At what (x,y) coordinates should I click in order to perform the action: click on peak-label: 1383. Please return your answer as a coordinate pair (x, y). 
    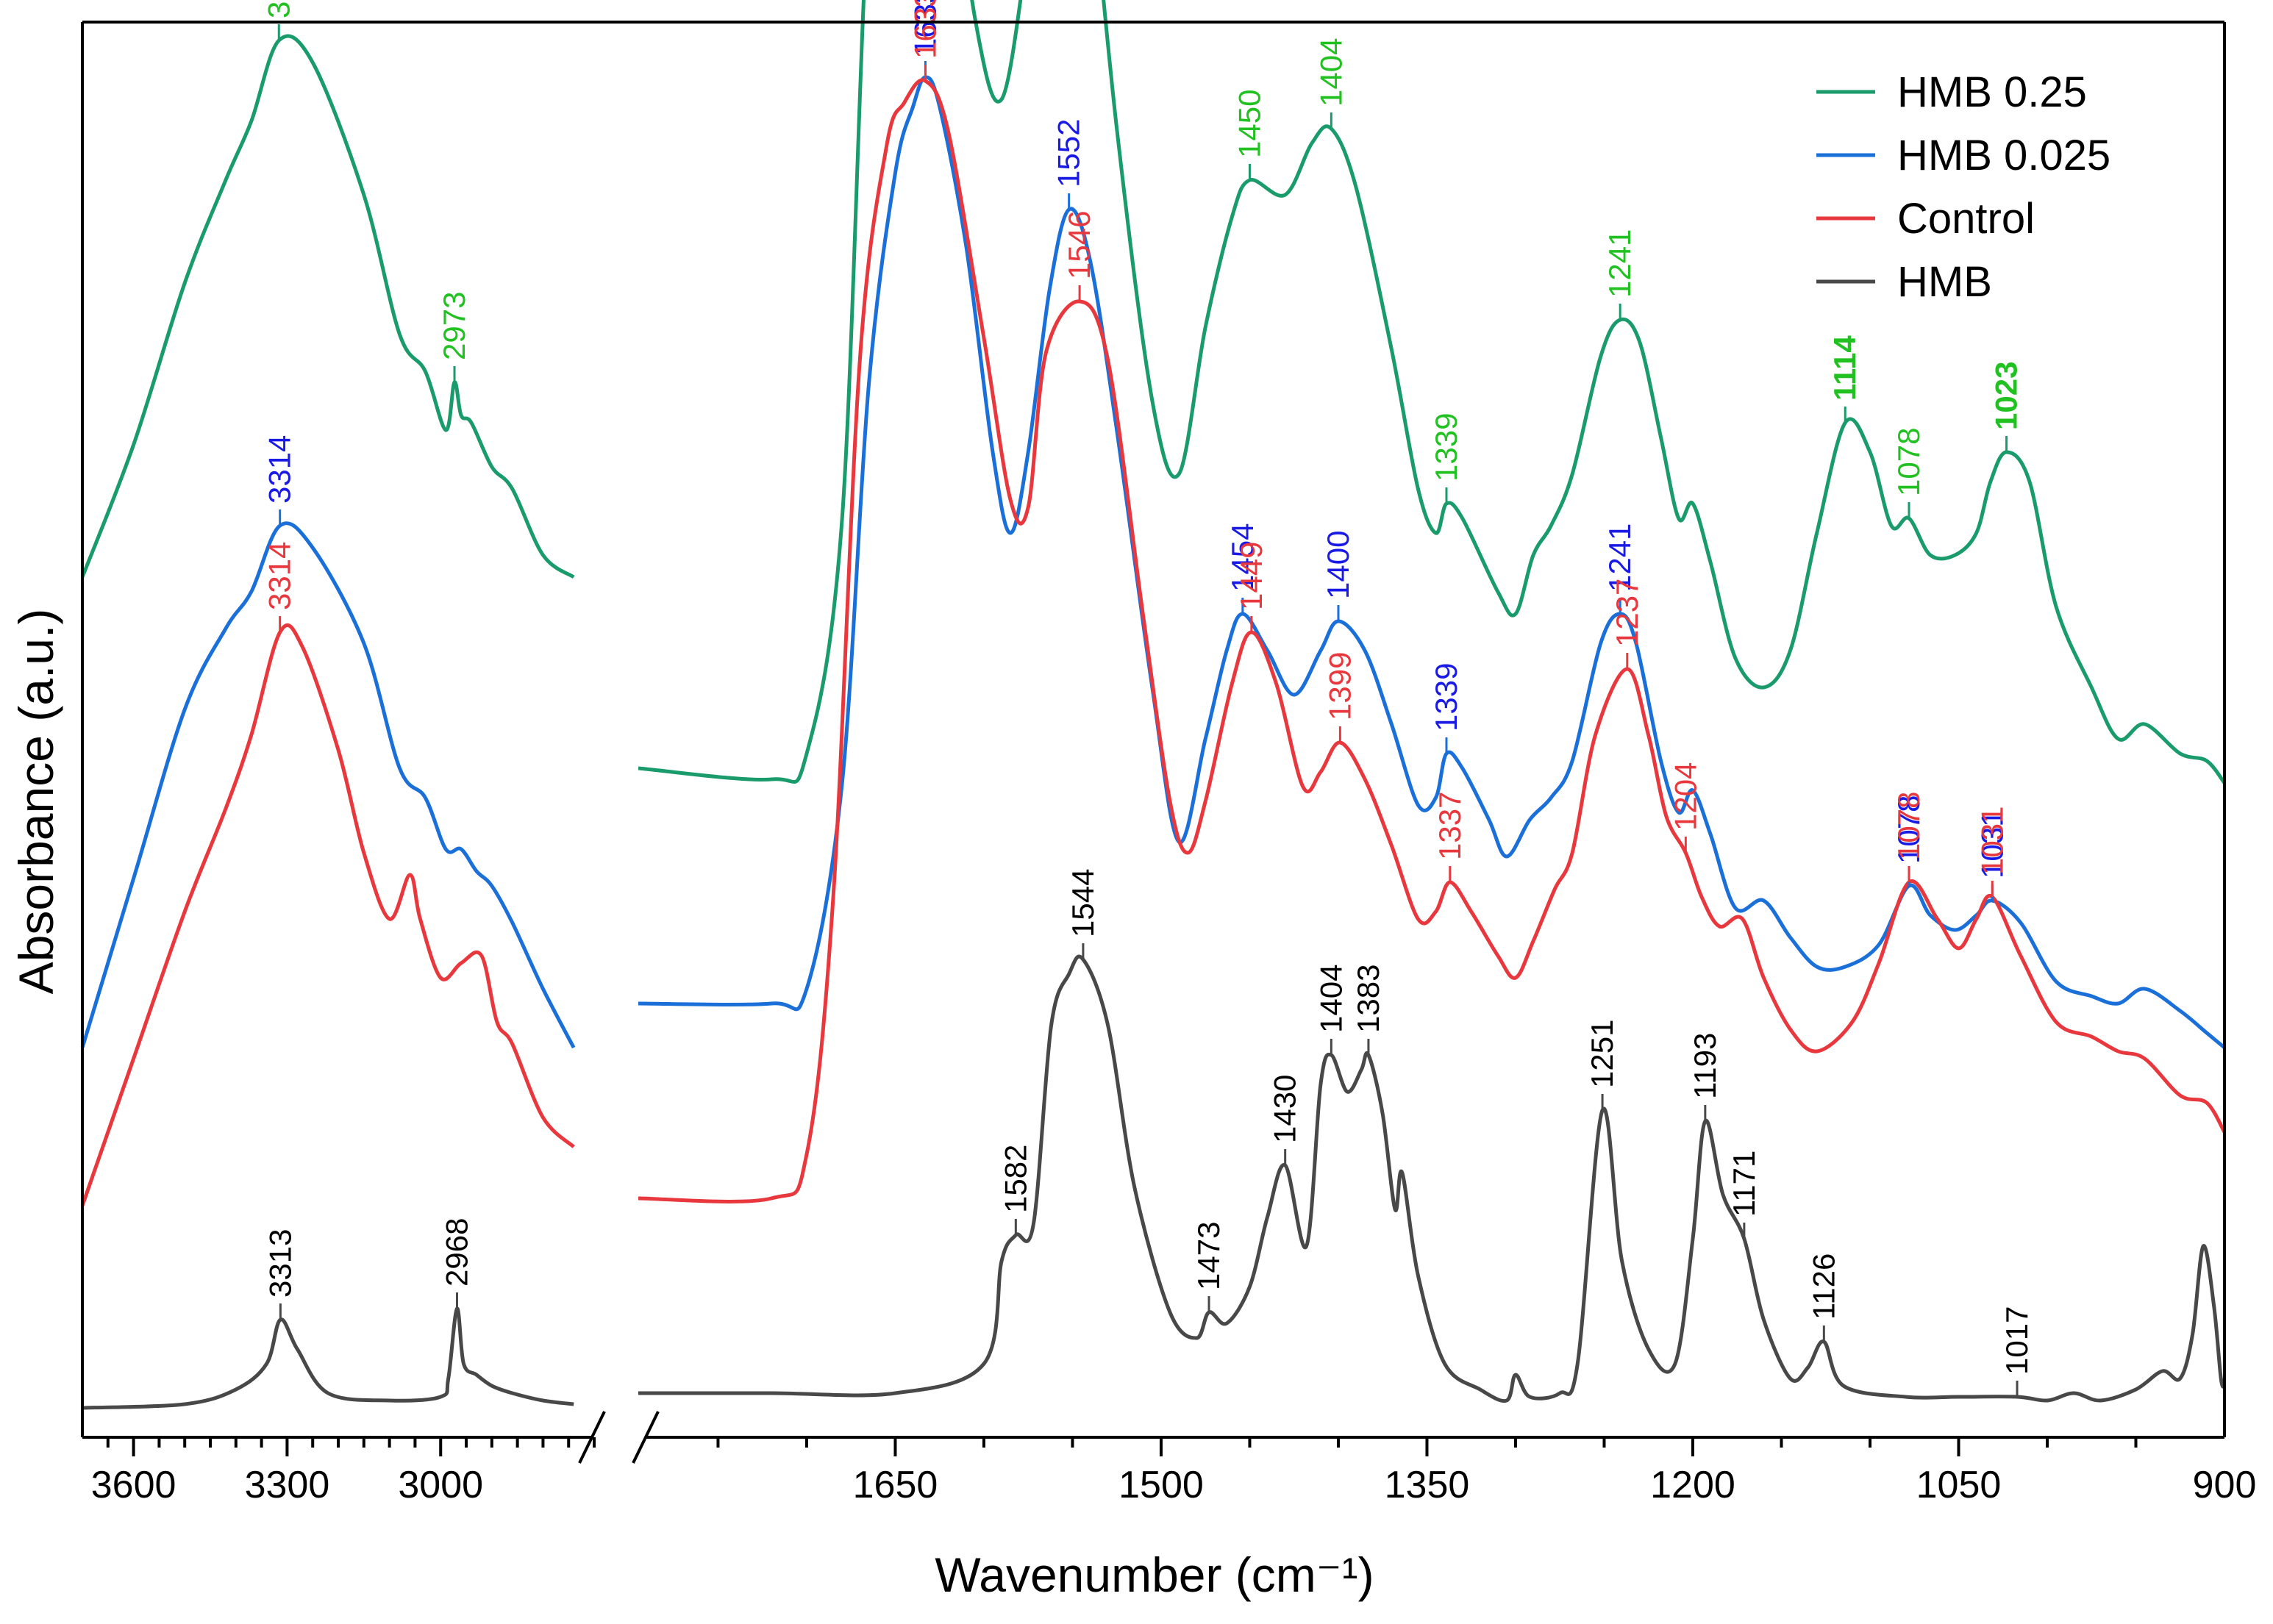
    Looking at the image, I should click on (1368, 999).